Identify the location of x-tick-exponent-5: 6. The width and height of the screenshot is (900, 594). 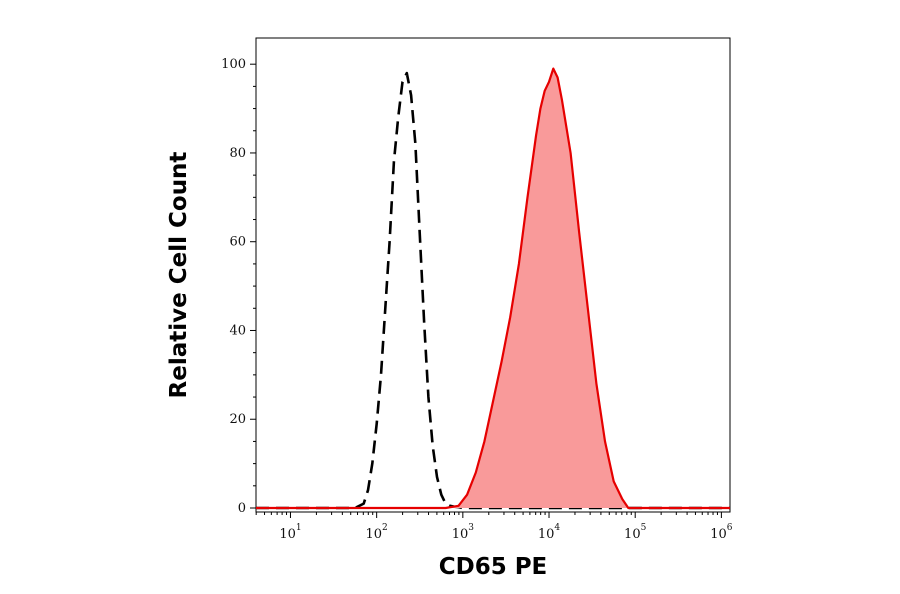
(730, 528).